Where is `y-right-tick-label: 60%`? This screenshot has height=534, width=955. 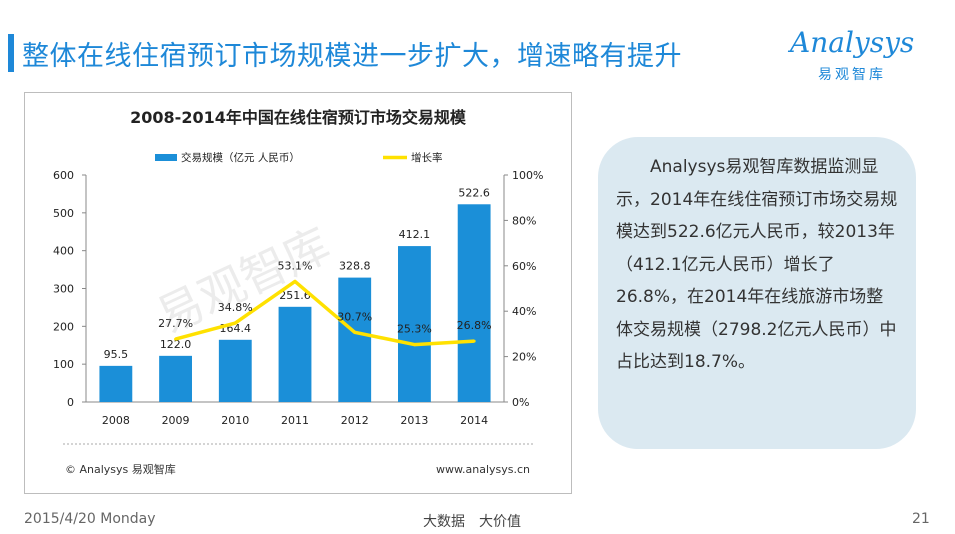
y-right-tick-label: 60% is located at coordinates (524, 266).